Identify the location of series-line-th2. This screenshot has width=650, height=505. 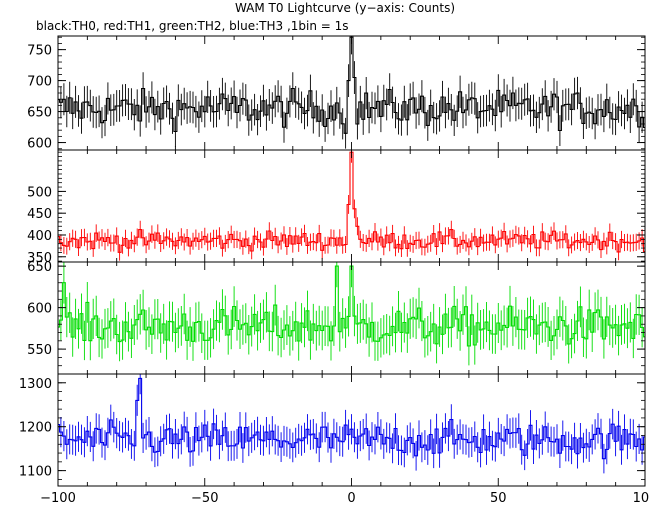
(351, 306).